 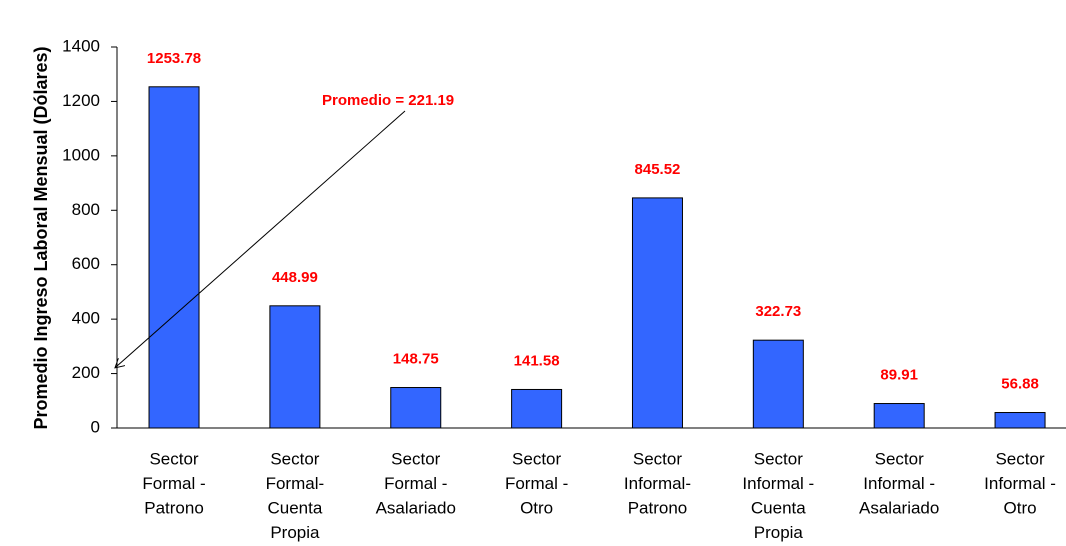 What do you see at coordinates (537, 360) in the screenshot?
I see `value-label: 141.58` at bounding box center [537, 360].